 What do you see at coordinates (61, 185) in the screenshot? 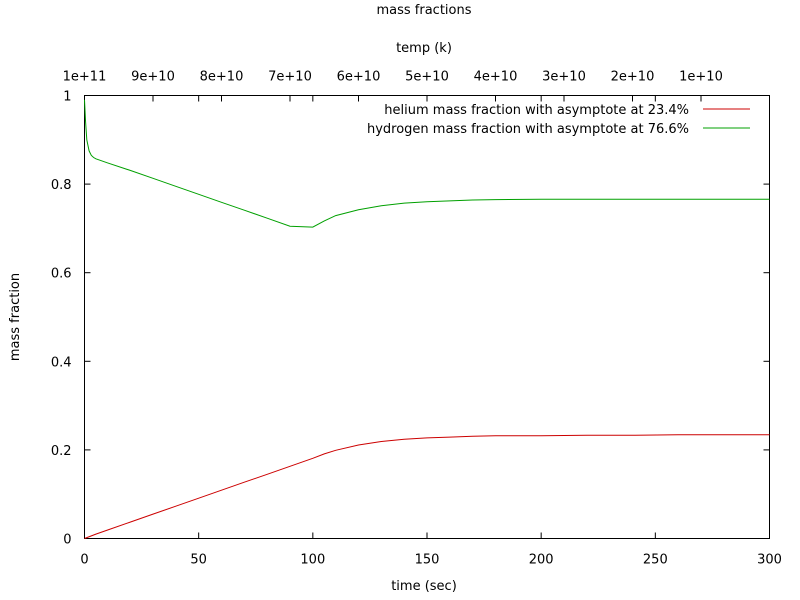
I see `y-tick-label: 0.8` at bounding box center [61, 185].